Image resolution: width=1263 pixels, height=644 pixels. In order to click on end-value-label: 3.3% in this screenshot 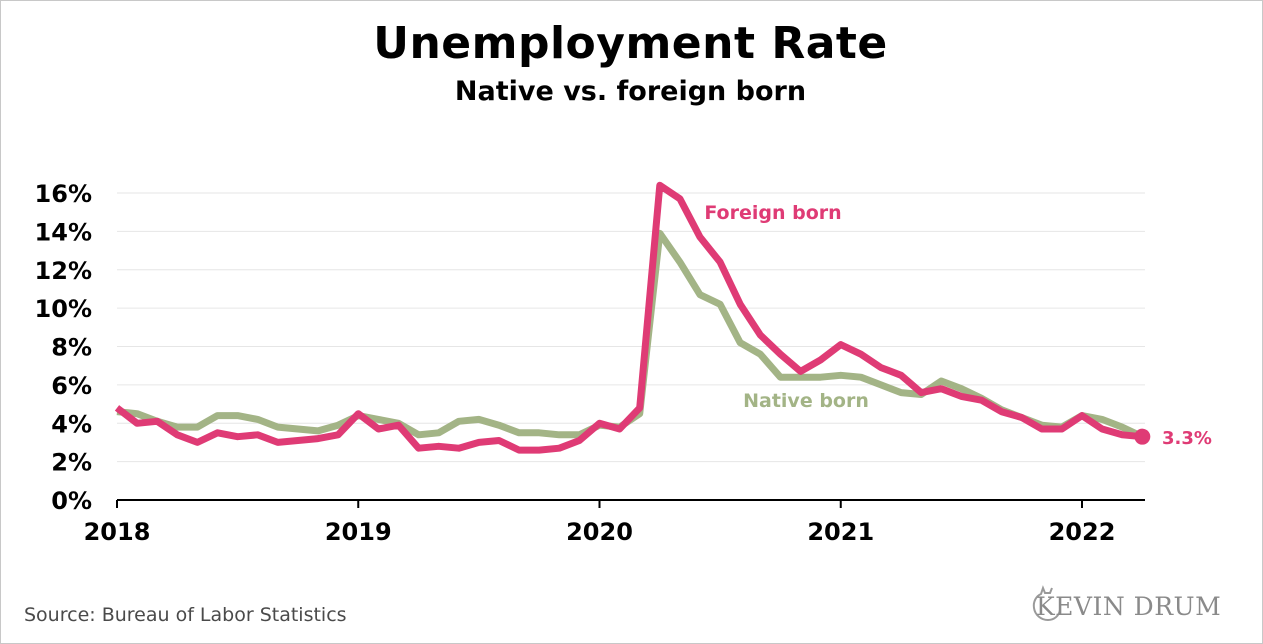, I will do `click(1187, 438)`.